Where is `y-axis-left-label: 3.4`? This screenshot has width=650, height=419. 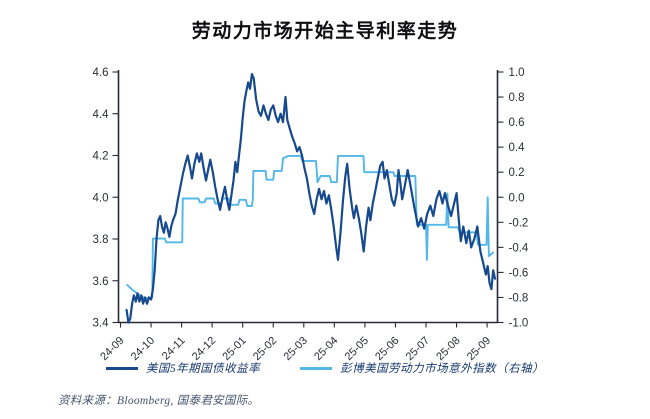
y-axis-left-label: 3.4 is located at coordinates (101, 324).